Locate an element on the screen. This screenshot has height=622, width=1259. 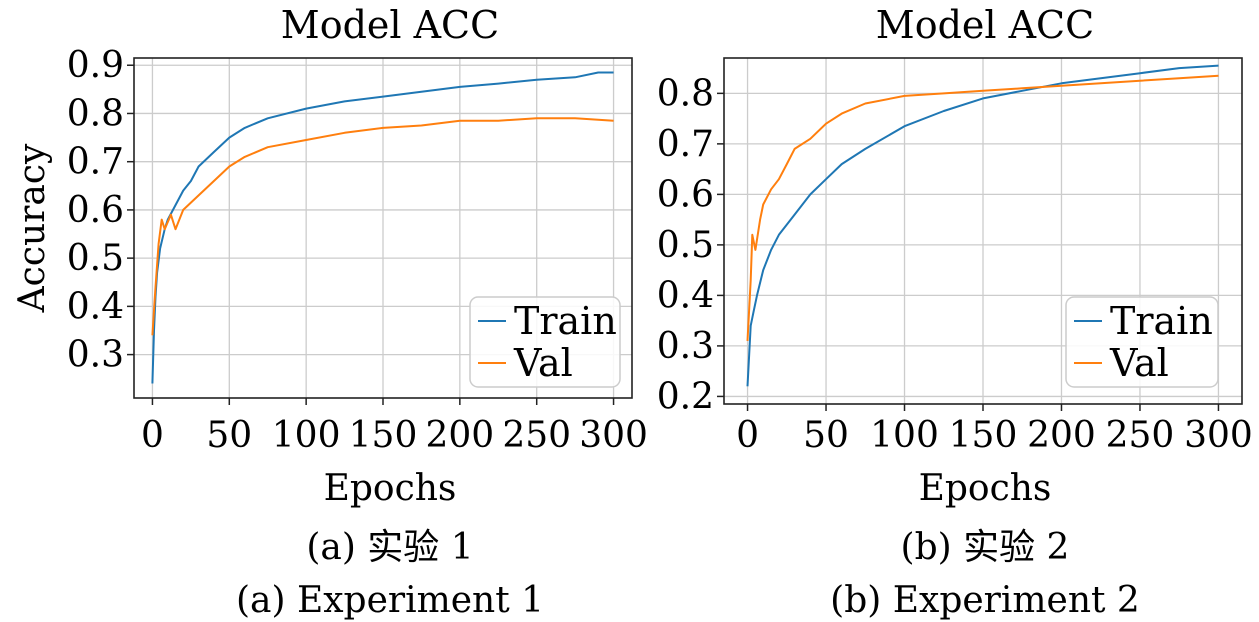
y-tick-label: 0.9 is located at coordinates (95, 65).